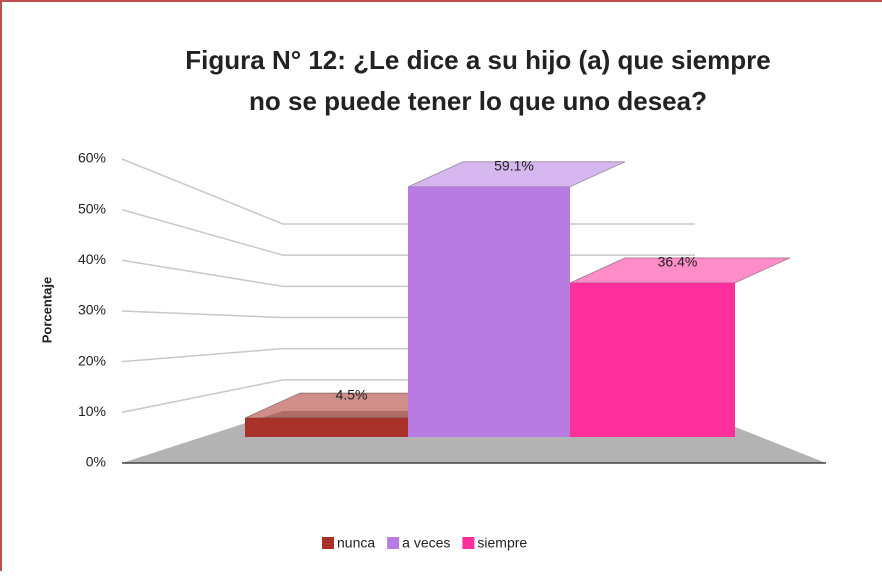  I want to click on legend-label: a veces, so click(426, 543).